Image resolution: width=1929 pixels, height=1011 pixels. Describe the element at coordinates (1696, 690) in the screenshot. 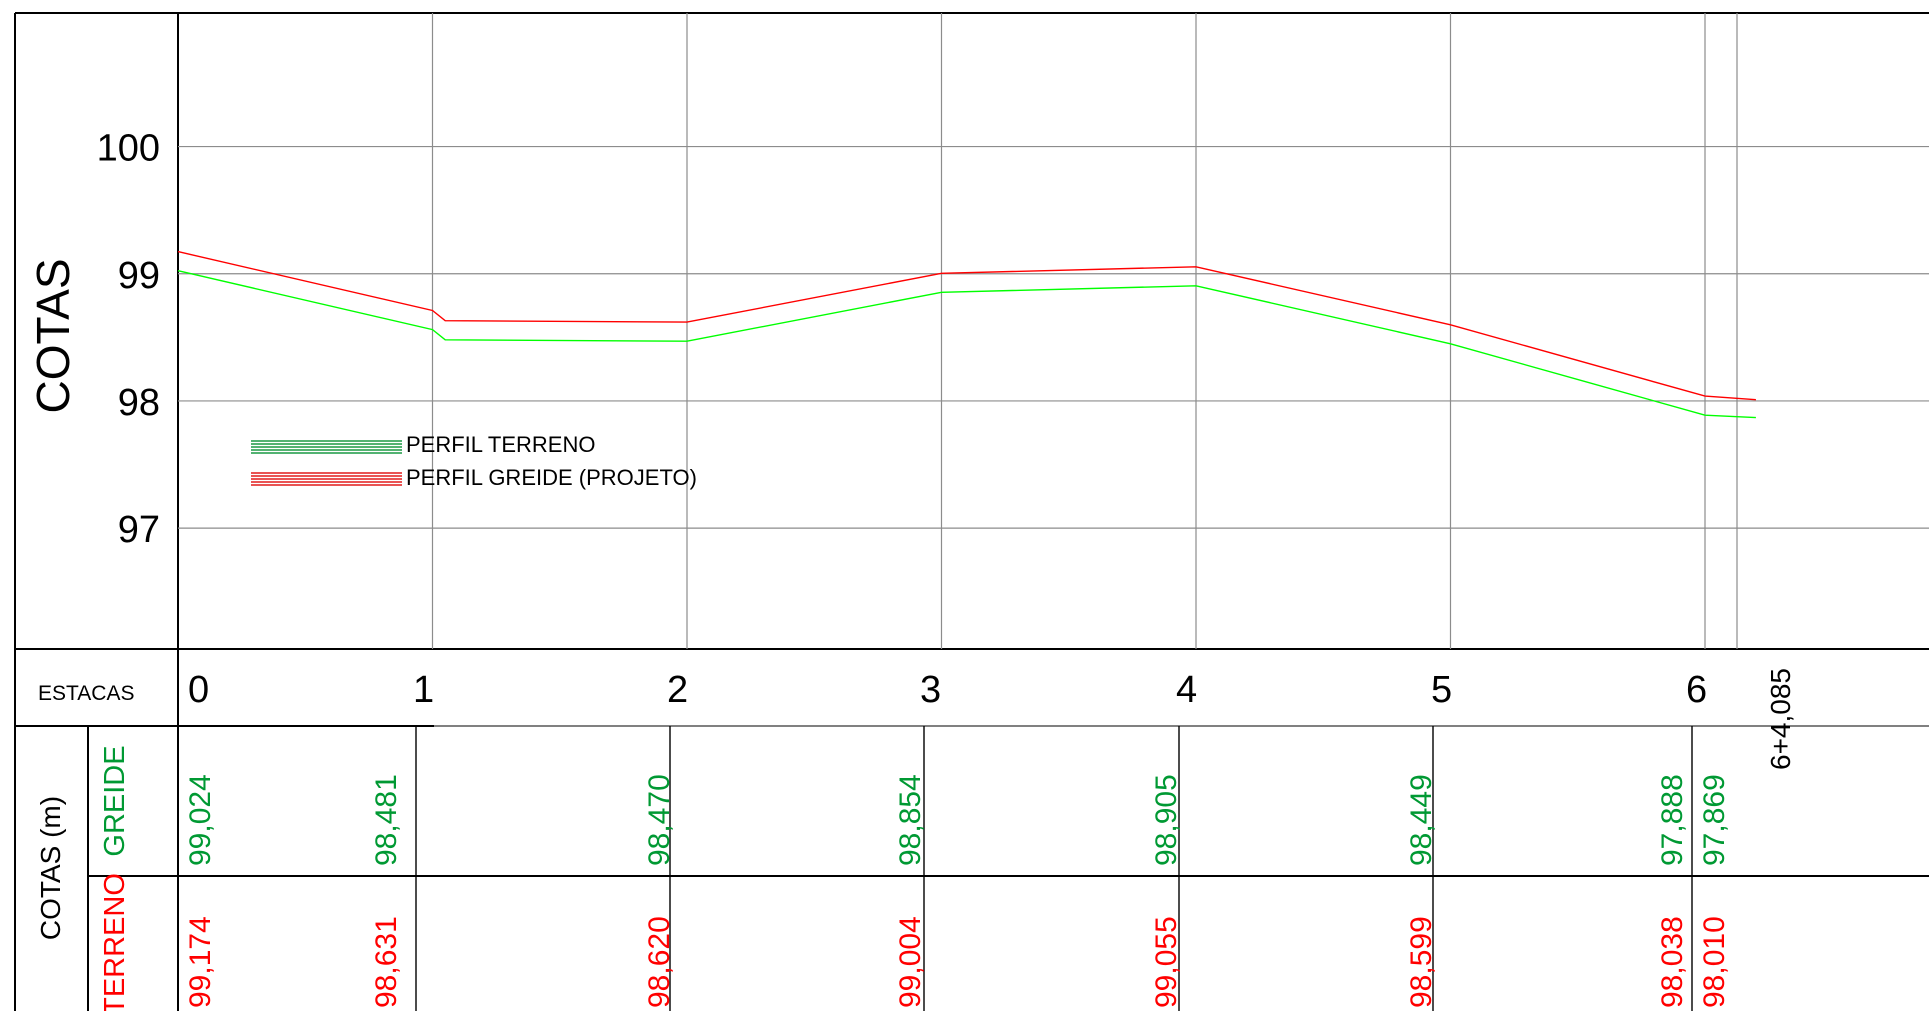

I see `station-label: 6` at that location.